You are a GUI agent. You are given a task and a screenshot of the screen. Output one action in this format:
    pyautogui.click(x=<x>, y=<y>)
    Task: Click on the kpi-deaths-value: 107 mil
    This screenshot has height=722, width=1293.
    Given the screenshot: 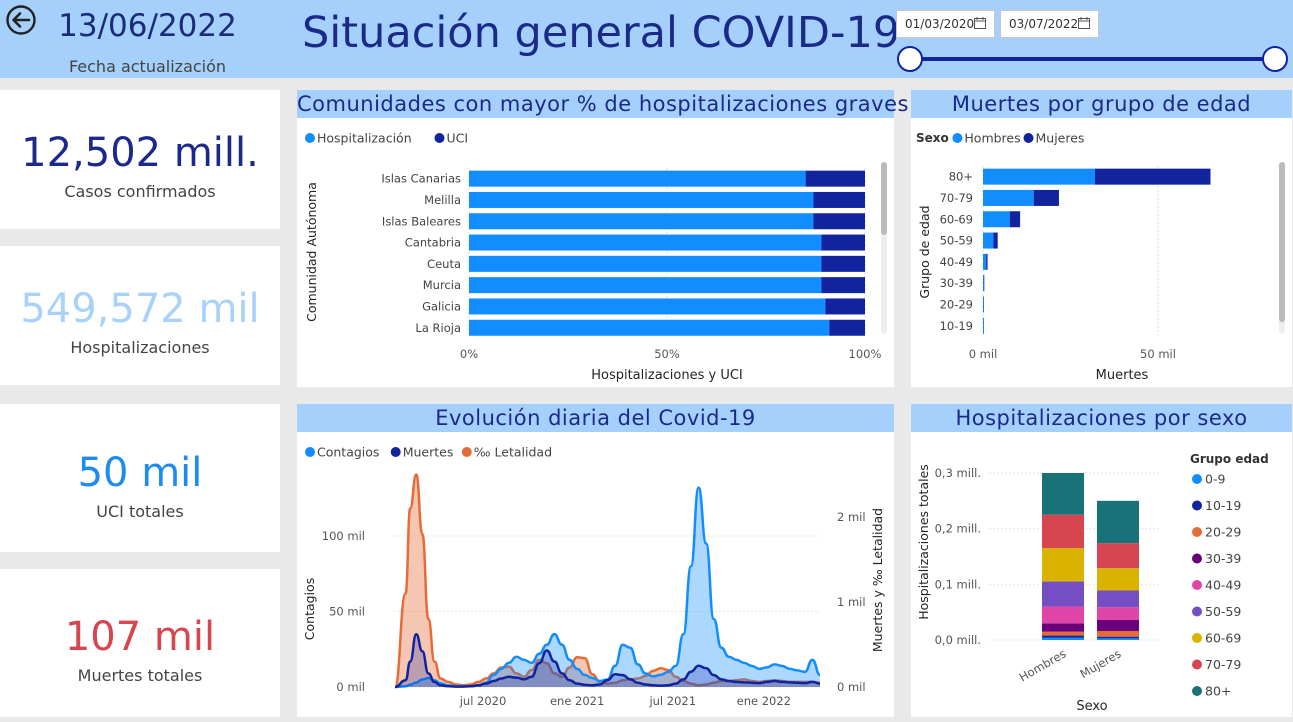 What is the action you would take?
    pyautogui.click(x=140, y=637)
    